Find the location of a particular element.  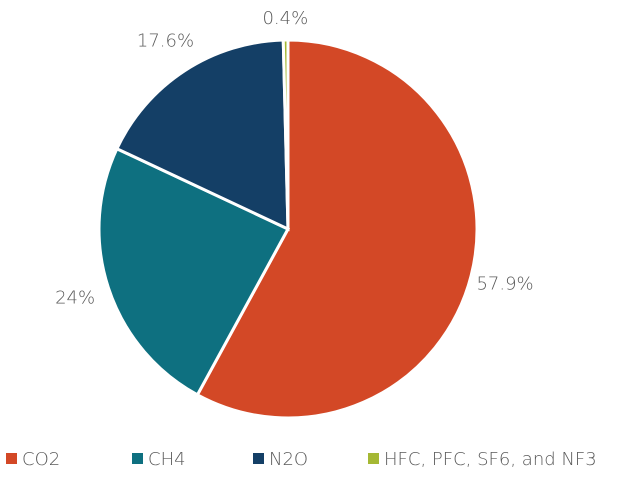

legend-label: N2O is located at coordinates (288, 459).